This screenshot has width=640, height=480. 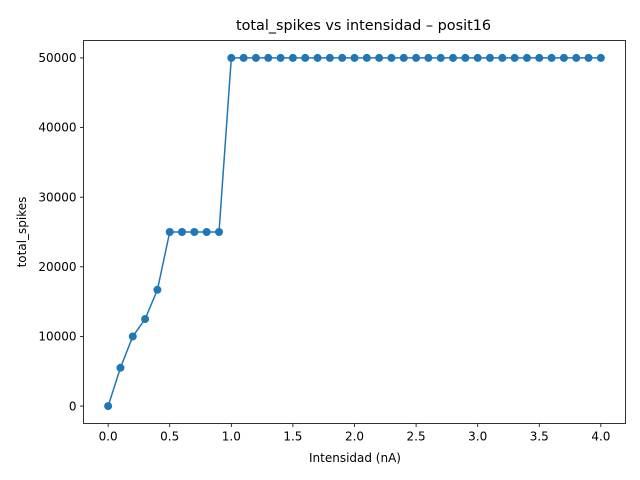 I want to click on x-tick-label: 2.5, so click(x=416, y=437).